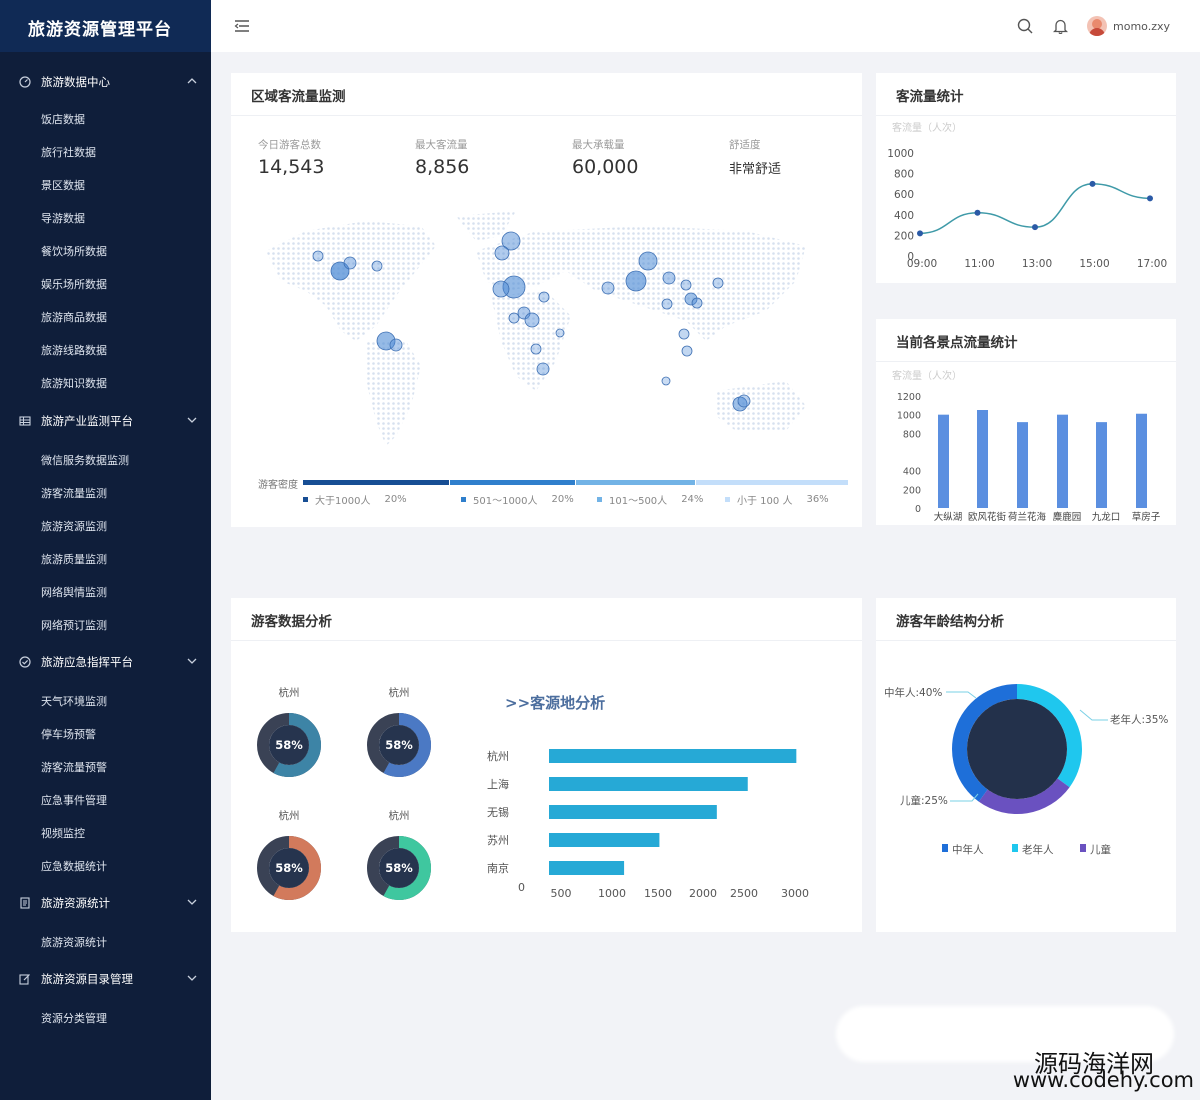 This screenshot has height=1100, width=1200. I want to click on x-tick-label: 13:00, so click(1037, 264).